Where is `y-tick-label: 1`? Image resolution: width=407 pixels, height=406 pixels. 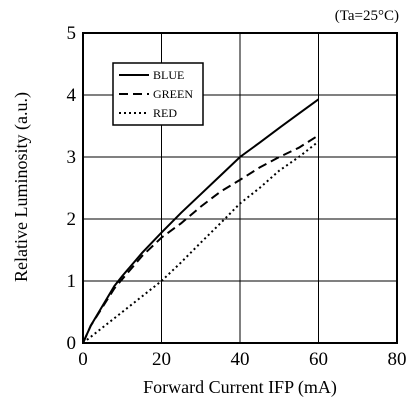 y-tick-label: 1 is located at coordinates (72, 281).